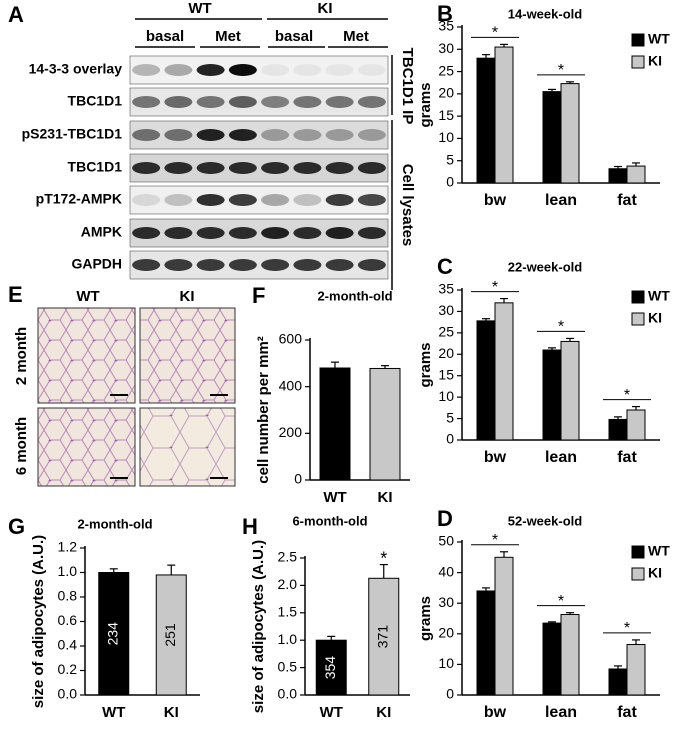 The width and height of the screenshot is (677, 736). What do you see at coordinates (258, 626) in the screenshot?
I see `y-axis-label: size of adipocytes (A.U.)` at bounding box center [258, 626].